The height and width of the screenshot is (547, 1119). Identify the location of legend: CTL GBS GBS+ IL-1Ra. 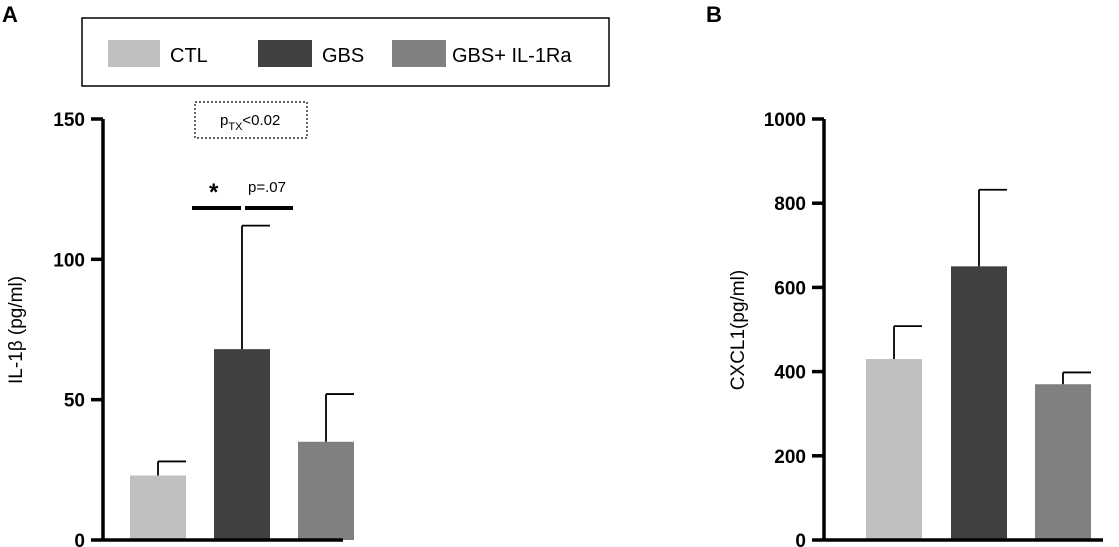
(345, 52).